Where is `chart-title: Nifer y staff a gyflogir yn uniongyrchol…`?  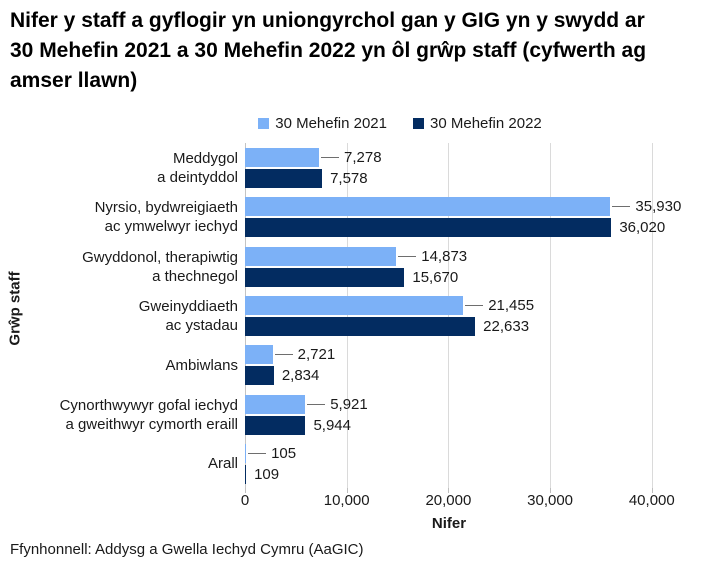 chart-title: Nifer y staff a gyflogir yn uniongyrchol… is located at coordinates (328, 50).